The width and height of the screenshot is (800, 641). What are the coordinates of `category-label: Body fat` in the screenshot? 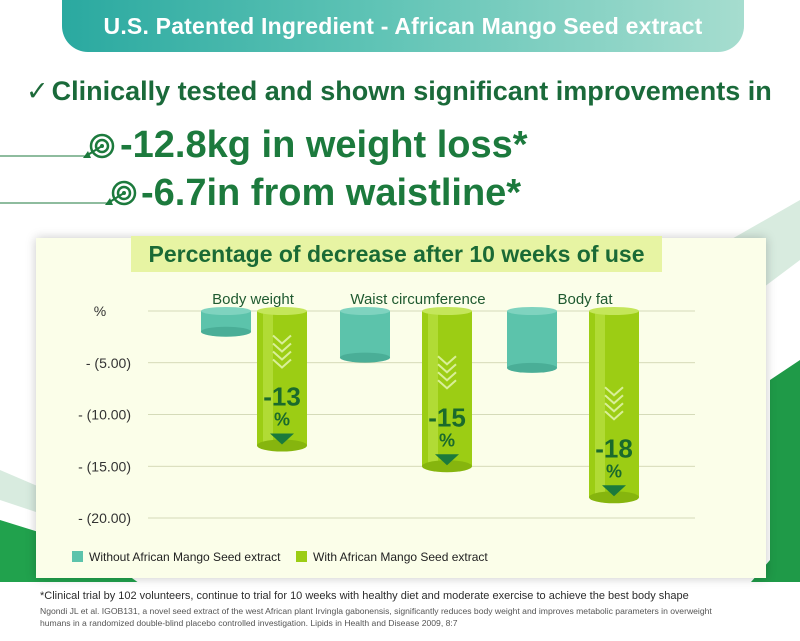 It's located at (585, 299).